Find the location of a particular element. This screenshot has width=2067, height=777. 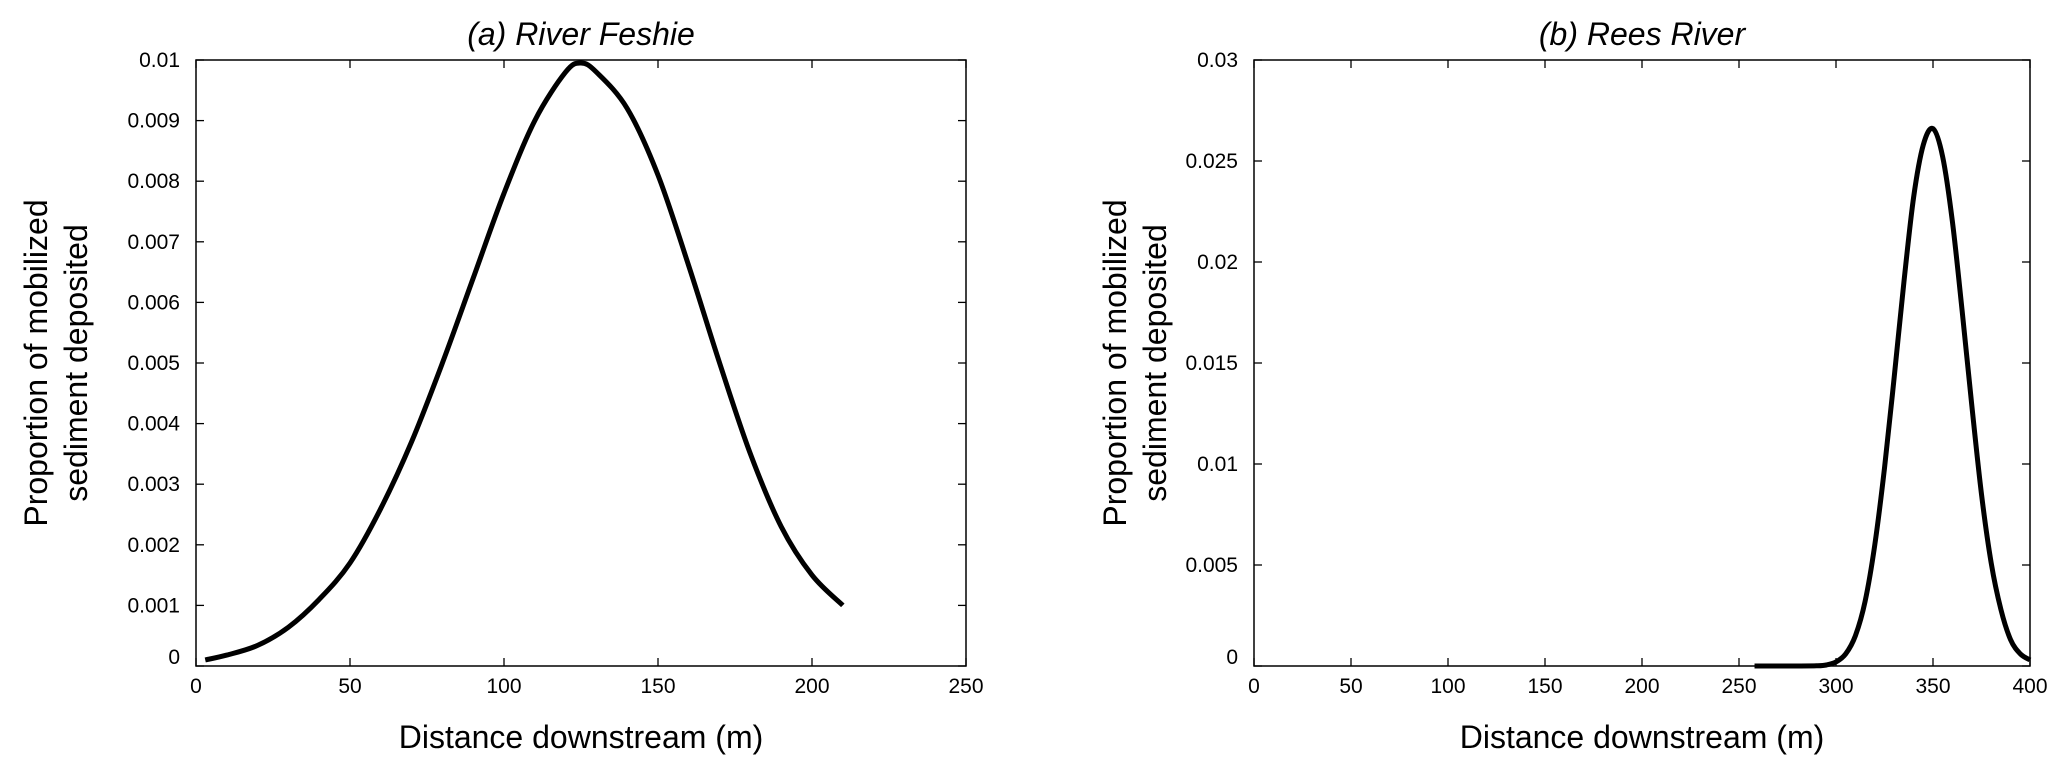

x-axis-title-a: Distance downstream (m) is located at coordinates (581, 737).